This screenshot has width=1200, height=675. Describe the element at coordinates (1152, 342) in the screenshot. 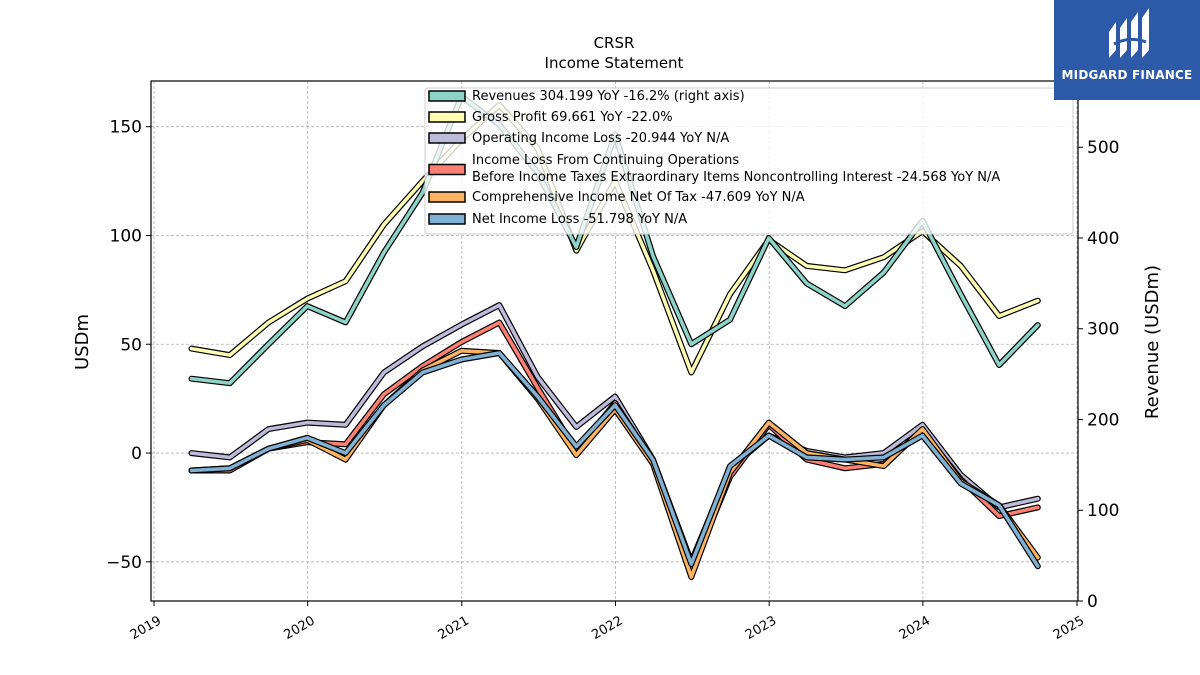

I see `y-axis-label-right: Revenue (USDm)` at that location.